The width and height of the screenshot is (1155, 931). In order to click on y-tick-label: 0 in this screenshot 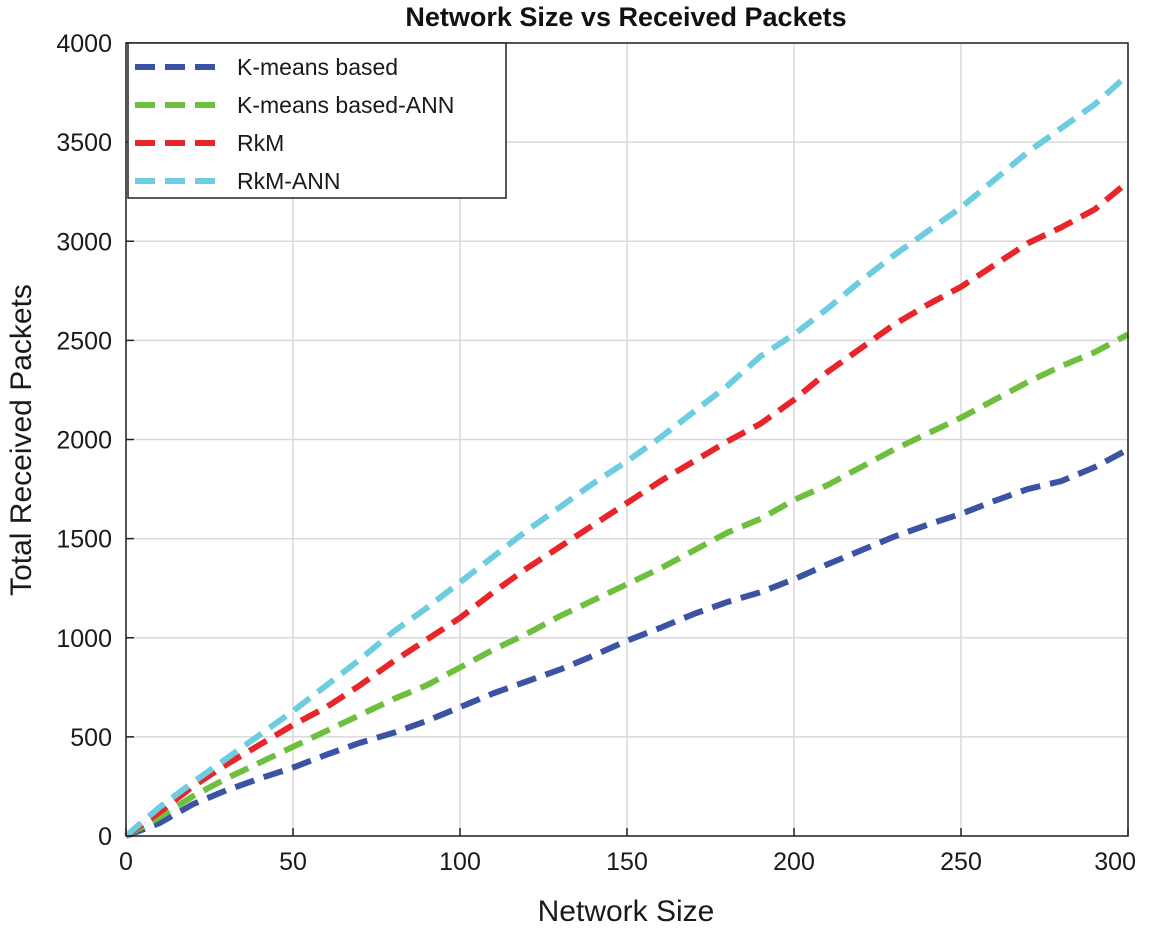, I will do `click(105, 837)`.